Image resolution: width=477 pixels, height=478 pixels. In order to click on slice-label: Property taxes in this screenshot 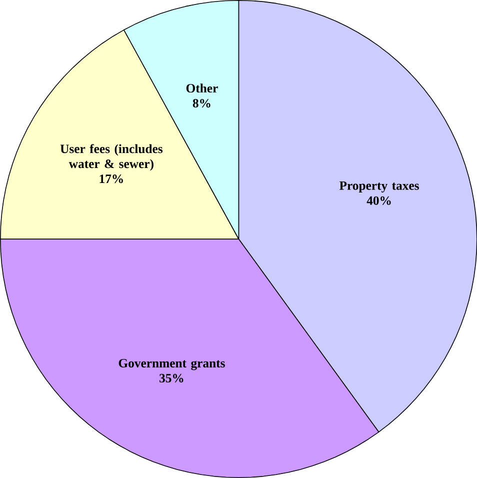, I will do `click(379, 186)`.